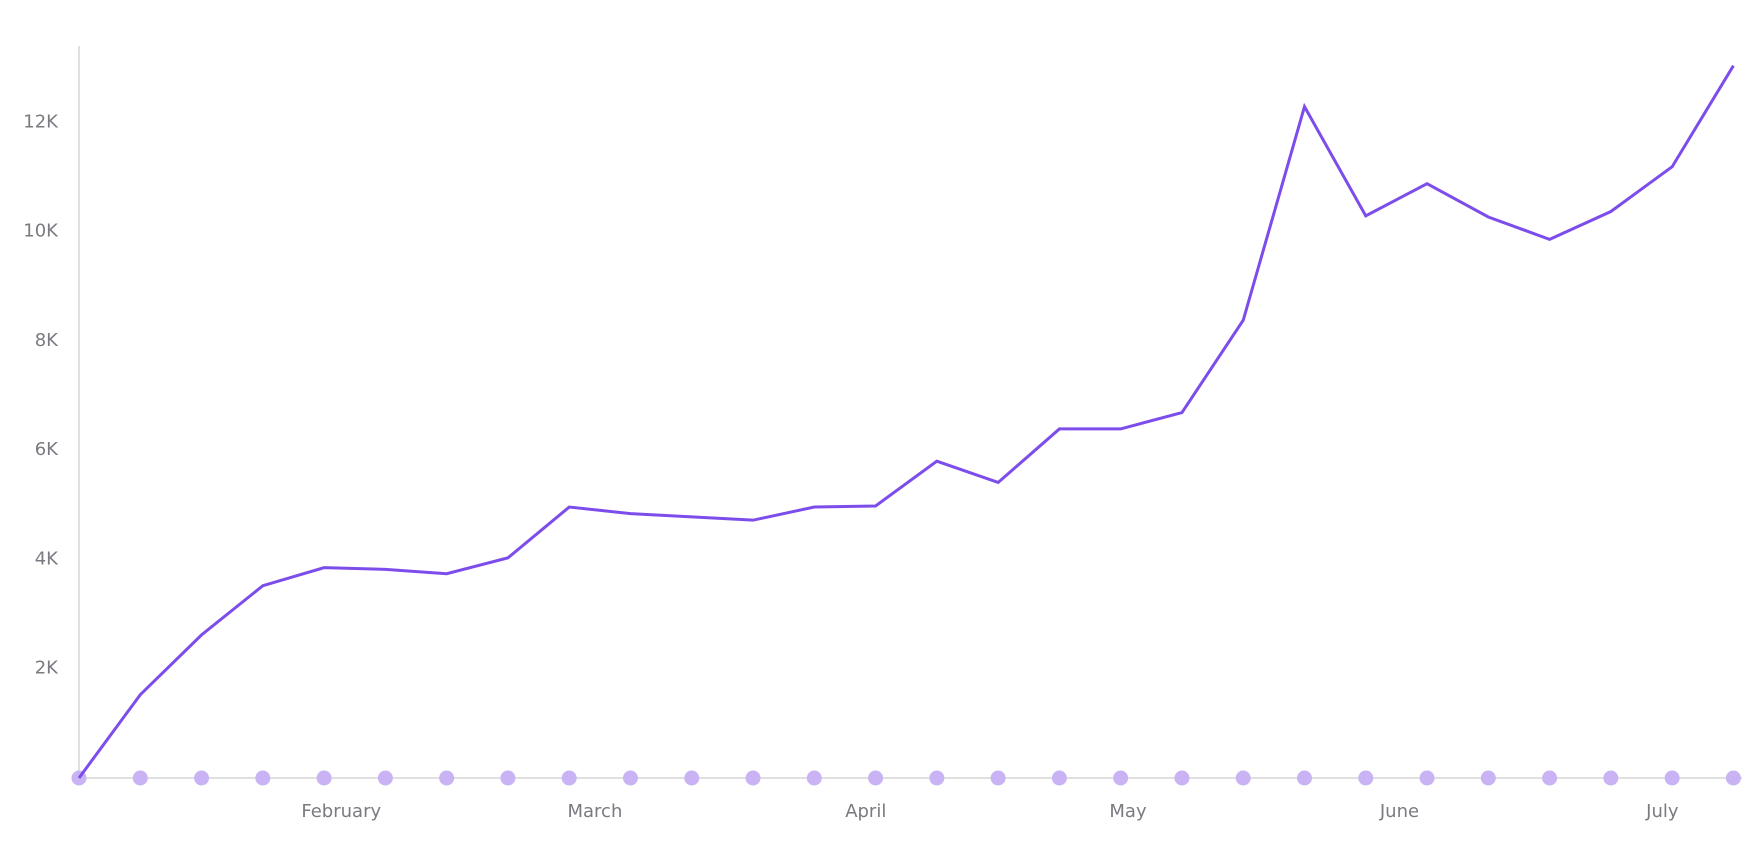 This screenshot has width=1742, height=844. What do you see at coordinates (865, 811) in the screenshot?
I see `x-tick-label: April` at bounding box center [865, 811].